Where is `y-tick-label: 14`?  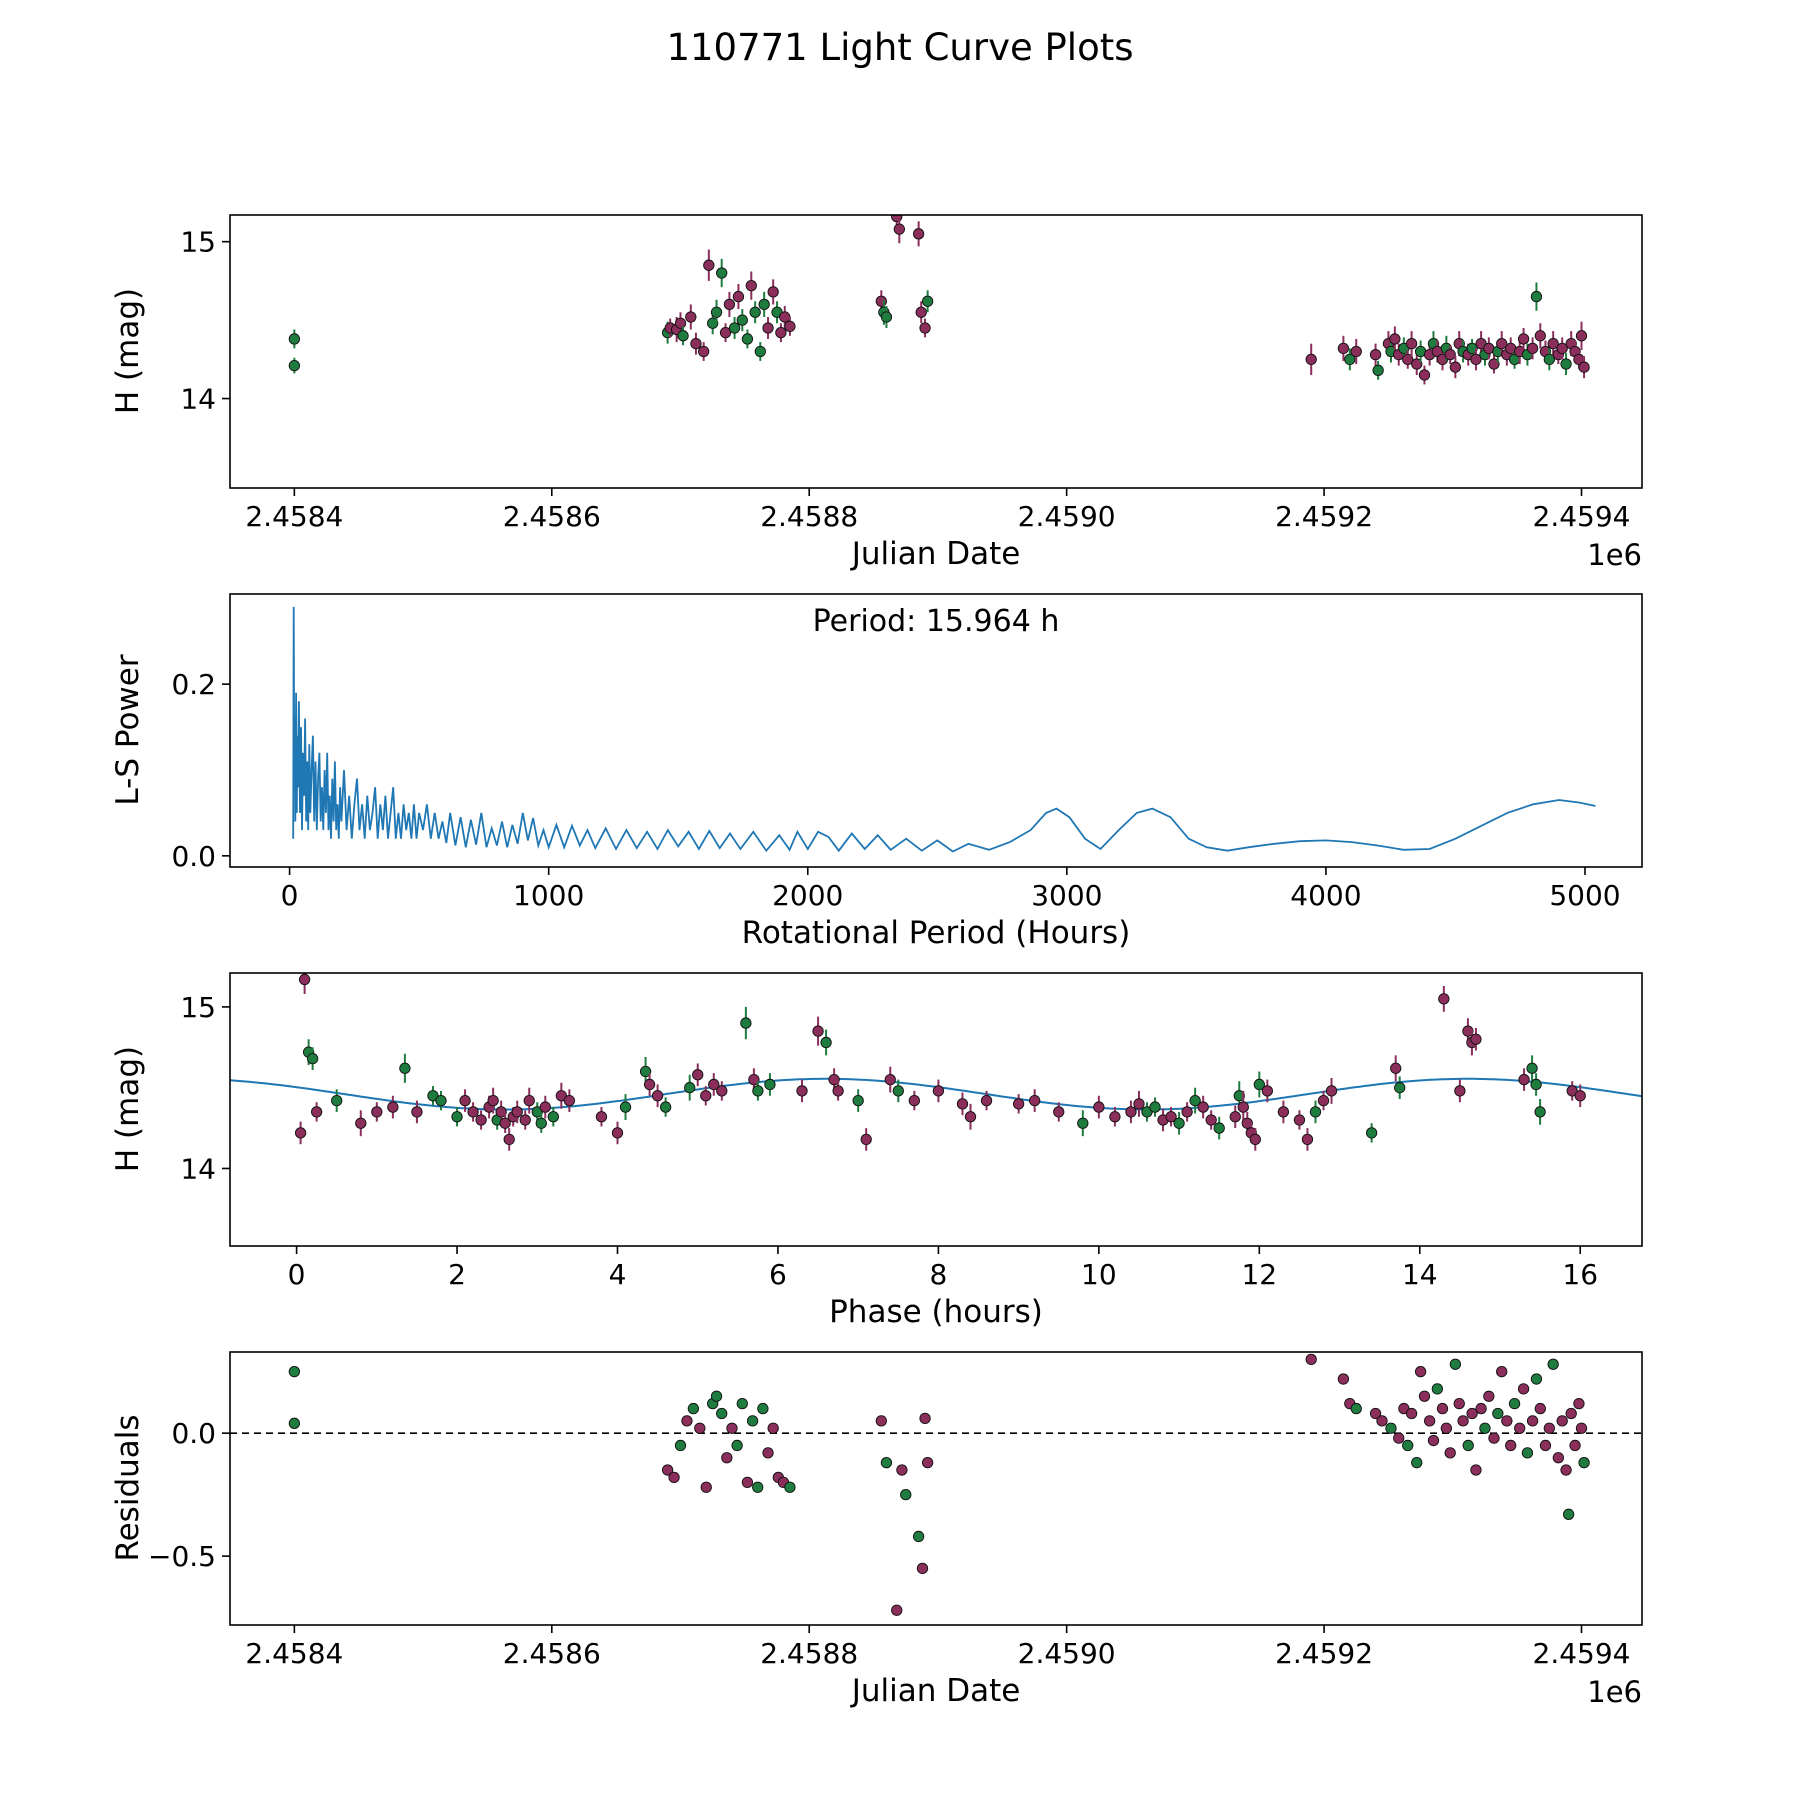 y-tick-label: 14 is located at coordinates (198, 1168).